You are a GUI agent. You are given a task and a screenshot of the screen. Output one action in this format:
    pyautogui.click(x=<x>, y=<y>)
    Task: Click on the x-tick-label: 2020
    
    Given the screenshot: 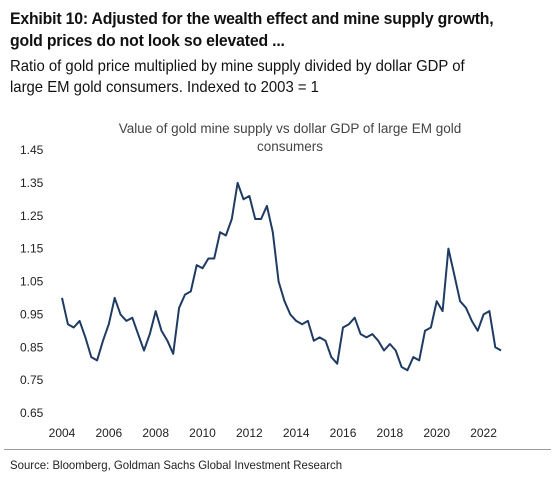 What is the action you would take?
    pyautogui.click(x=436, y=433)
    